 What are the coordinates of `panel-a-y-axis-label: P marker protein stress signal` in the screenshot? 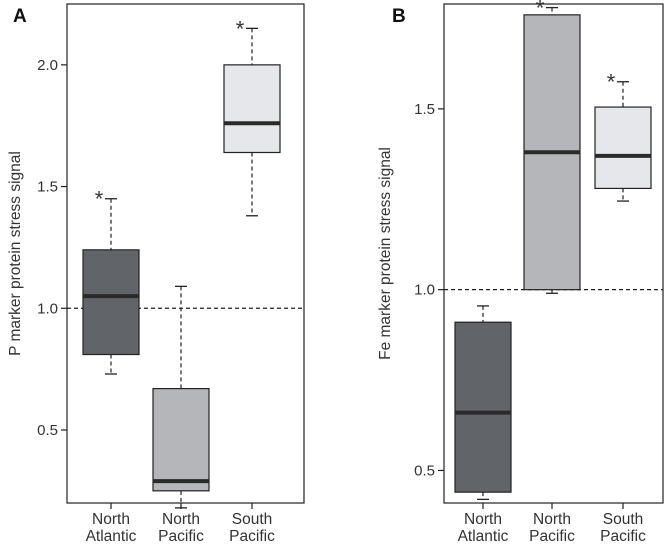 It's located at (15, 253).